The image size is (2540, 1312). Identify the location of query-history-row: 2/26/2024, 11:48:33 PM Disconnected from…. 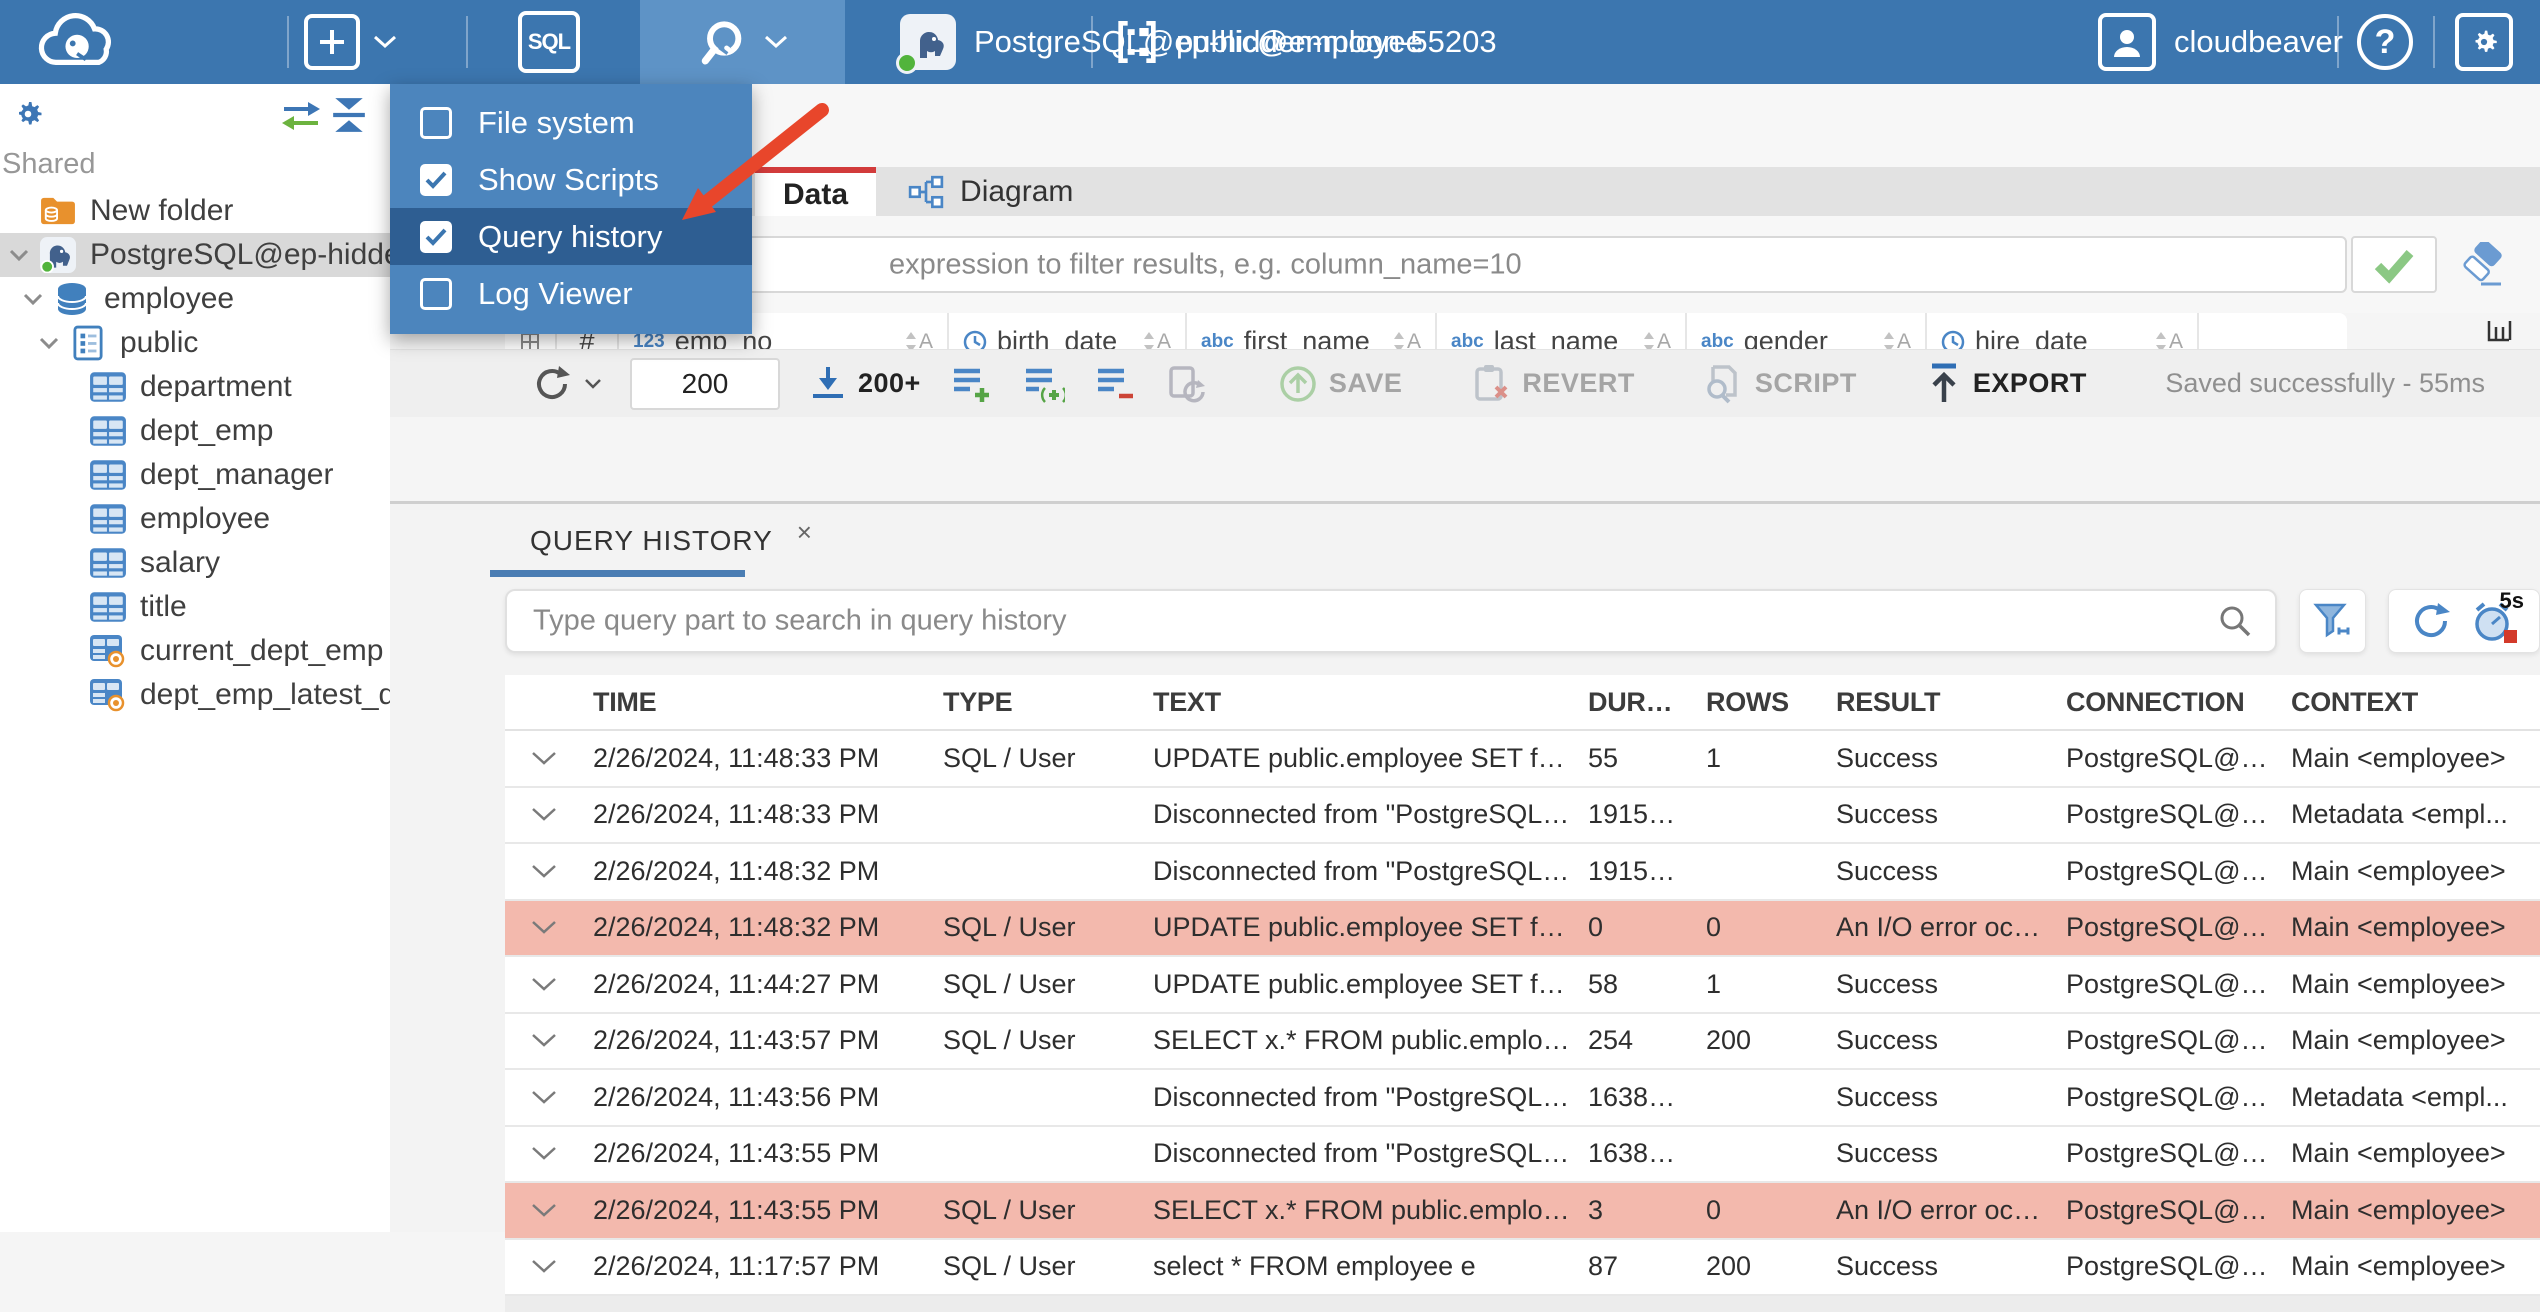
(1522, 816).